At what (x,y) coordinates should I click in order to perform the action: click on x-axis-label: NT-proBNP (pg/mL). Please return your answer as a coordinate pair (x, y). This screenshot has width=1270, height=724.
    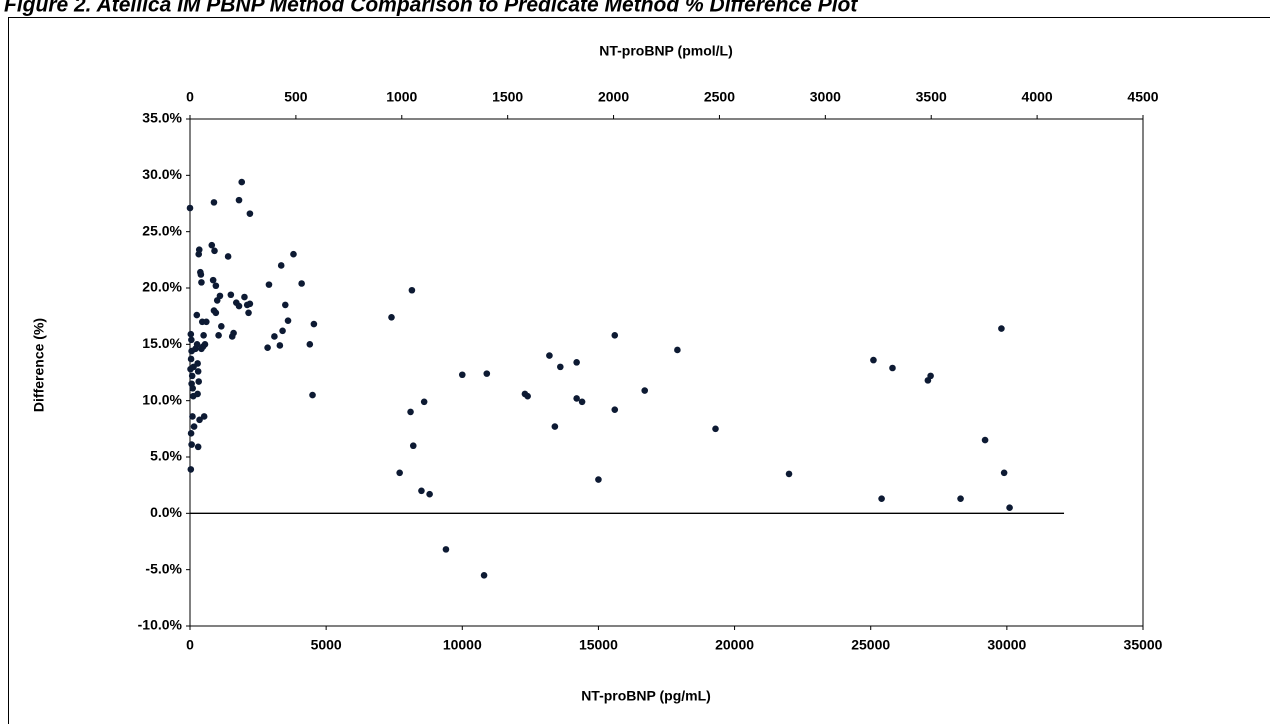
    Looking at the image, I should click on (646, 696).